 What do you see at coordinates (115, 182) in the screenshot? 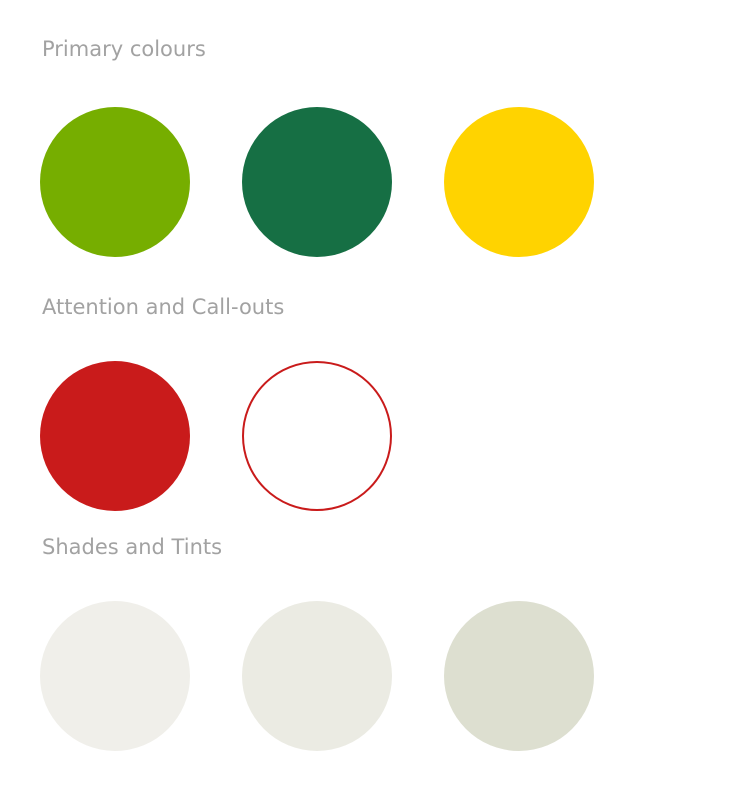
I see `swatch-lime-green` at bounding box center [115, 182].